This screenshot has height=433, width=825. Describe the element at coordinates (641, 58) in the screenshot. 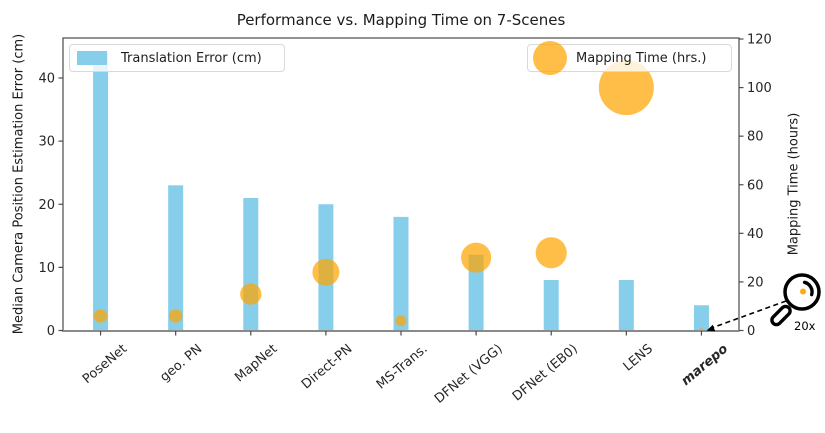

I see `legend-mapping-time-label: Mapping Time (hrs.)` at that location.